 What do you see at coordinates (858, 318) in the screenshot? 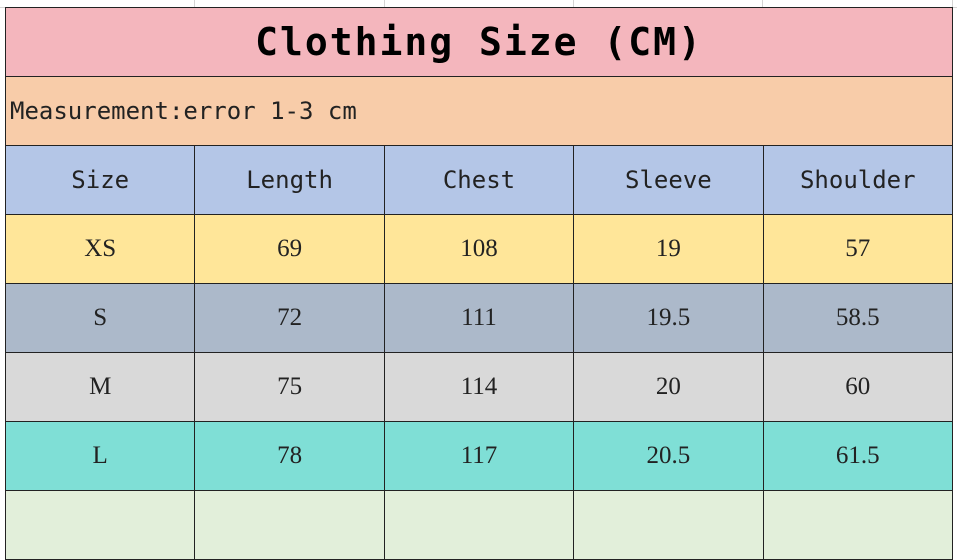
I see `cell-shoulder: 58.5` at bounding box center [858, 318].